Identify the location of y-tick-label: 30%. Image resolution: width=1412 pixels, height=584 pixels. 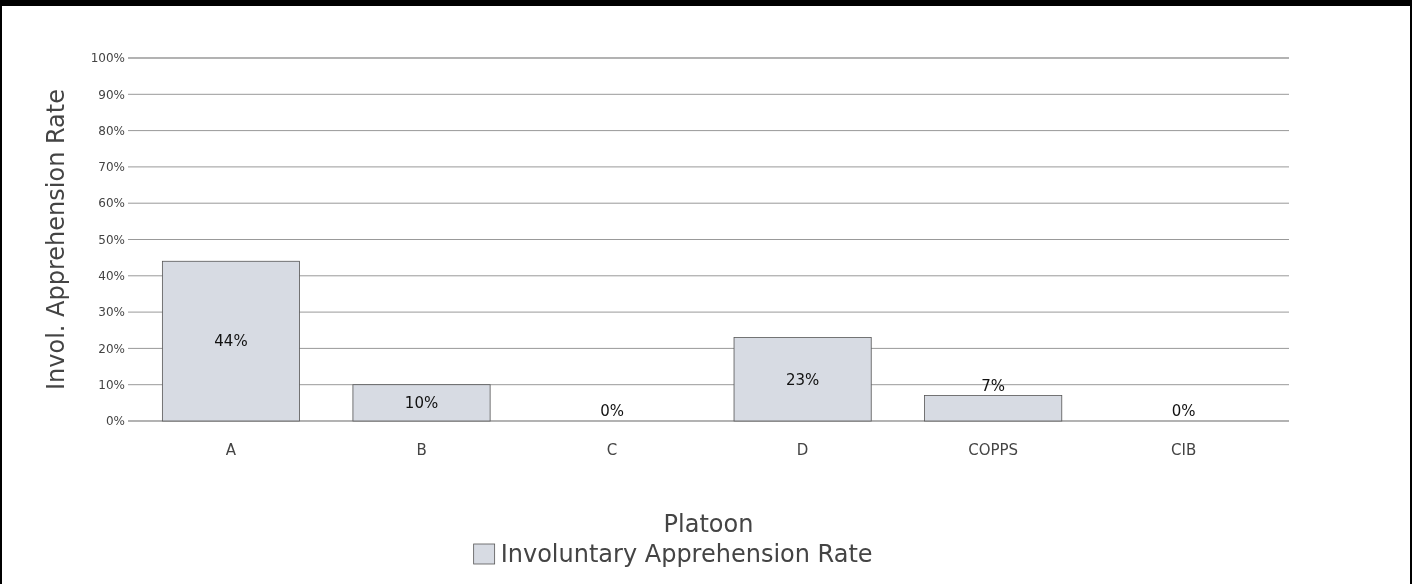
(111, 312).